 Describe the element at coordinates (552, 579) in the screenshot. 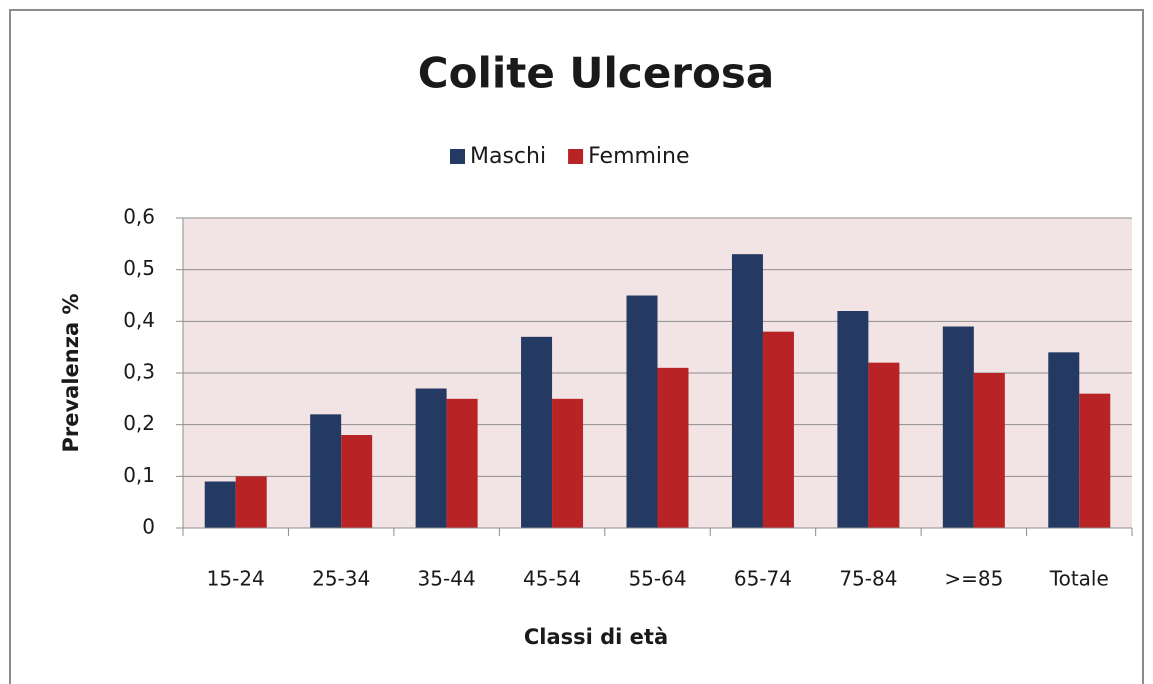

I see `x-tick-label: 45-54` at that location.